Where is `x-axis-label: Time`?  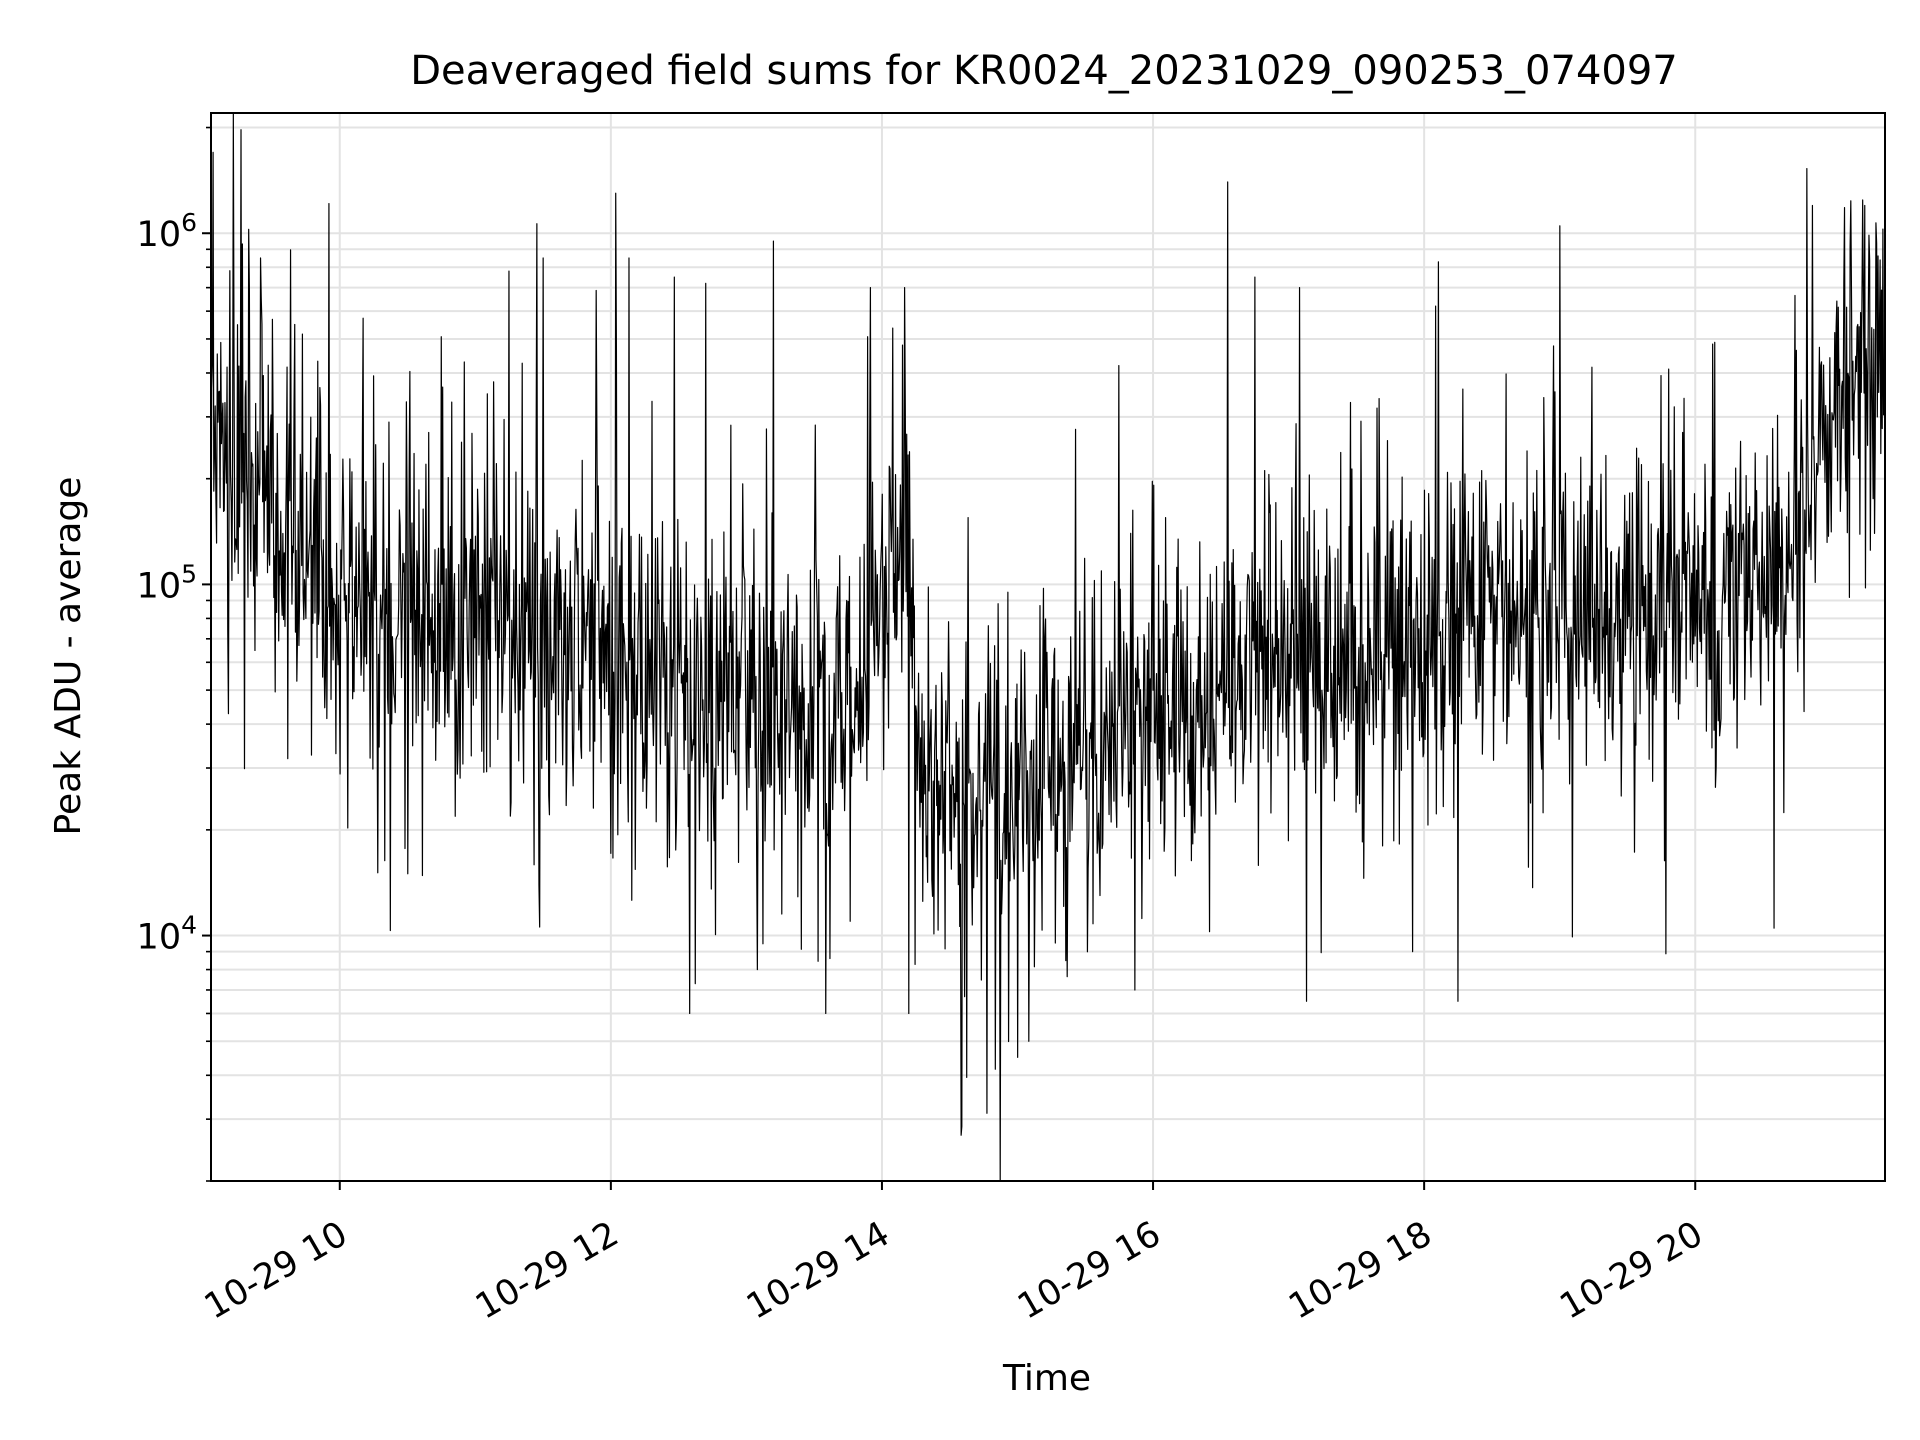
x-axis-label: Time is located at coordinates (1046, 1378).